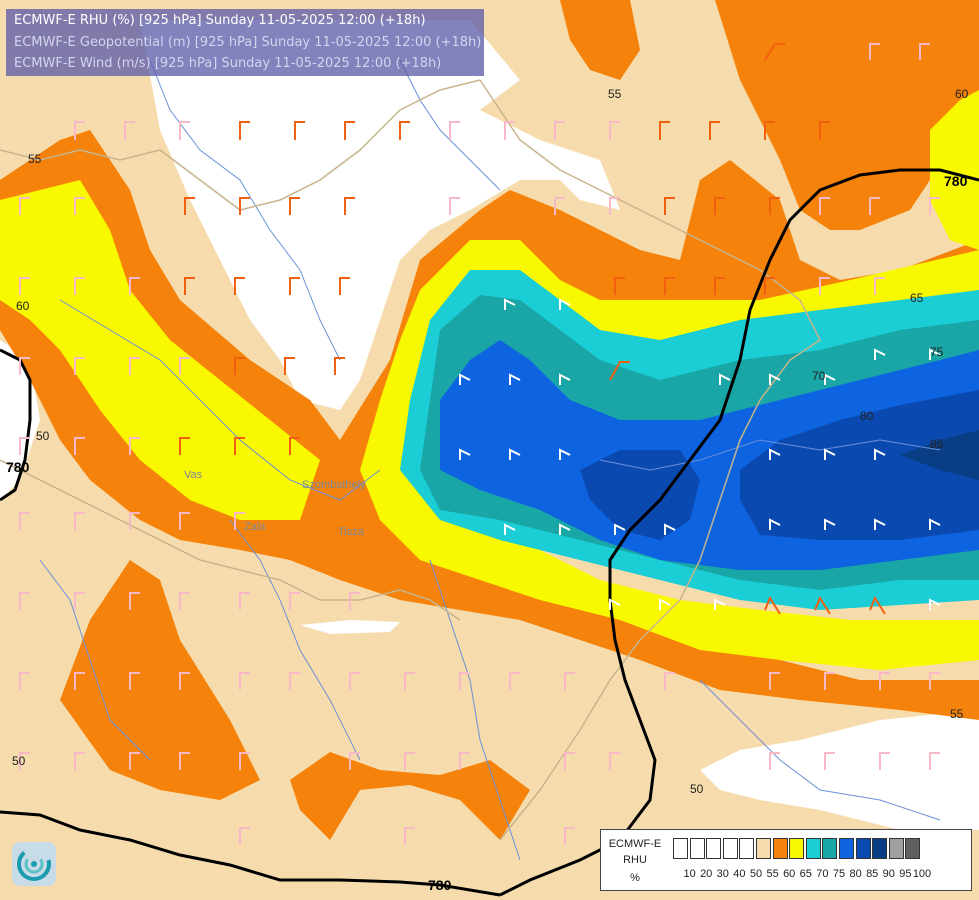  I want to click on place-label-vas: Vas, so click(193, 475).